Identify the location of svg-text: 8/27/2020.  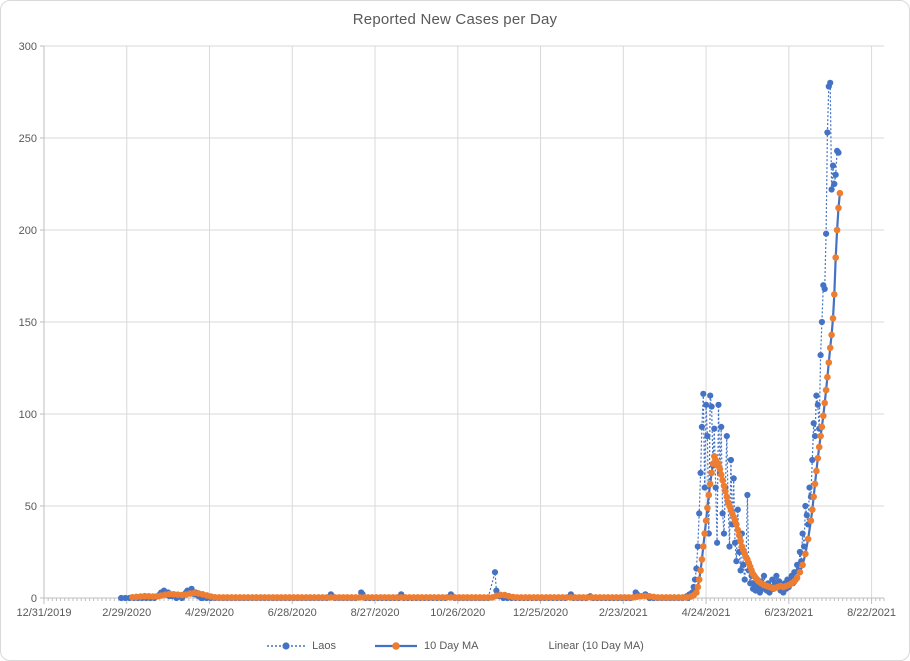
(375, 613).